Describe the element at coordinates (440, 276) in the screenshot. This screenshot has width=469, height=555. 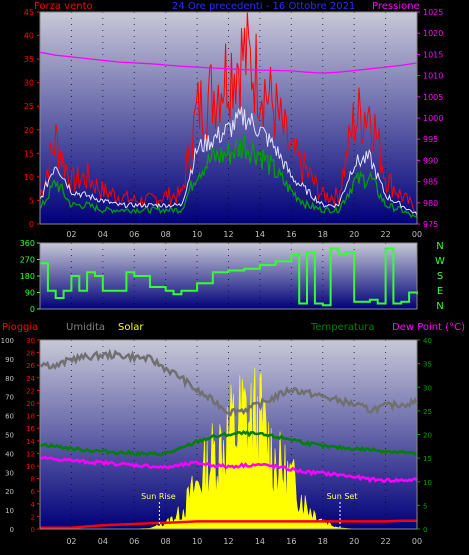
I see `compass-label-s: S` at that location.